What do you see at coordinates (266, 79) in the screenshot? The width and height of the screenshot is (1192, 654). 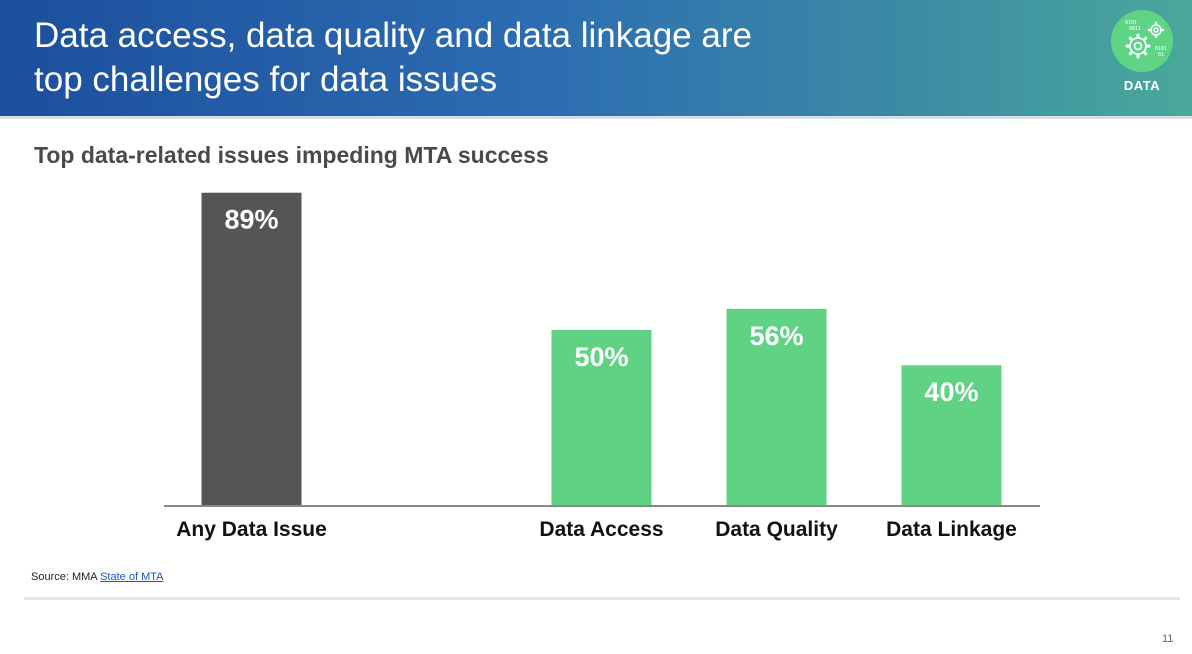 I see `slide-title-line-2: top challenges for data issues` at bounding box center [266, 79].